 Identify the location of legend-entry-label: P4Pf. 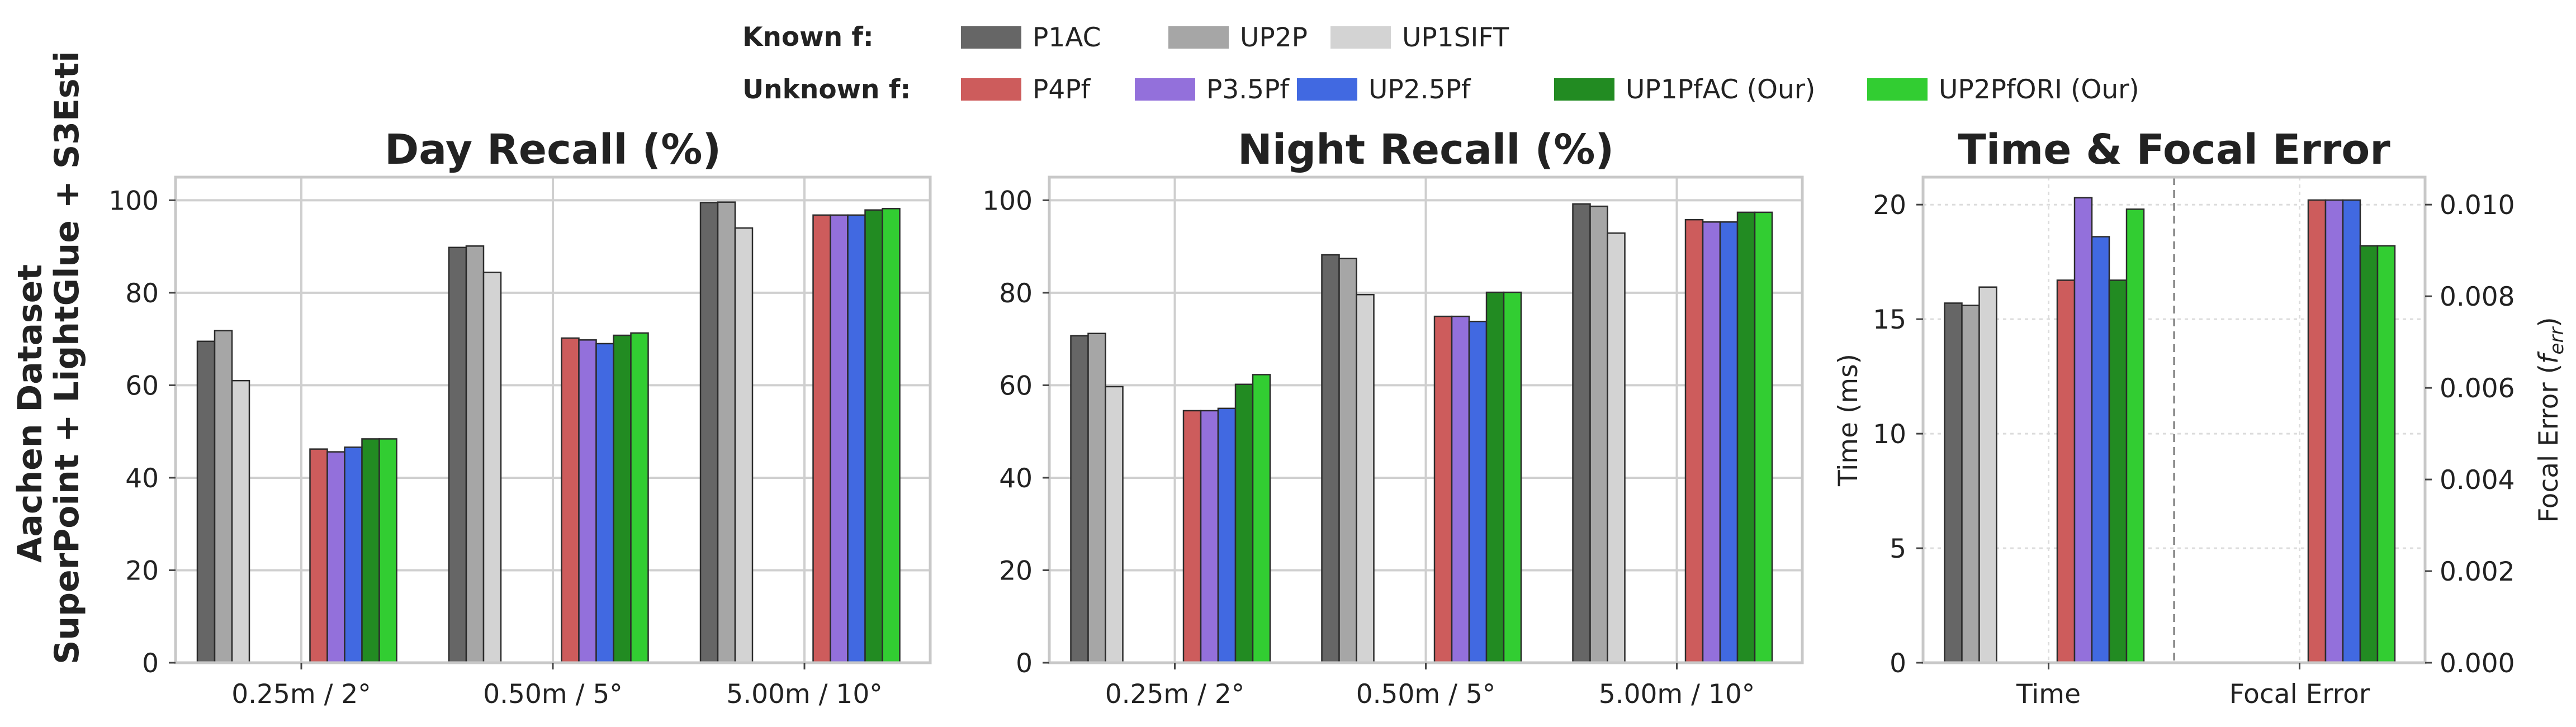
(1062, 89).